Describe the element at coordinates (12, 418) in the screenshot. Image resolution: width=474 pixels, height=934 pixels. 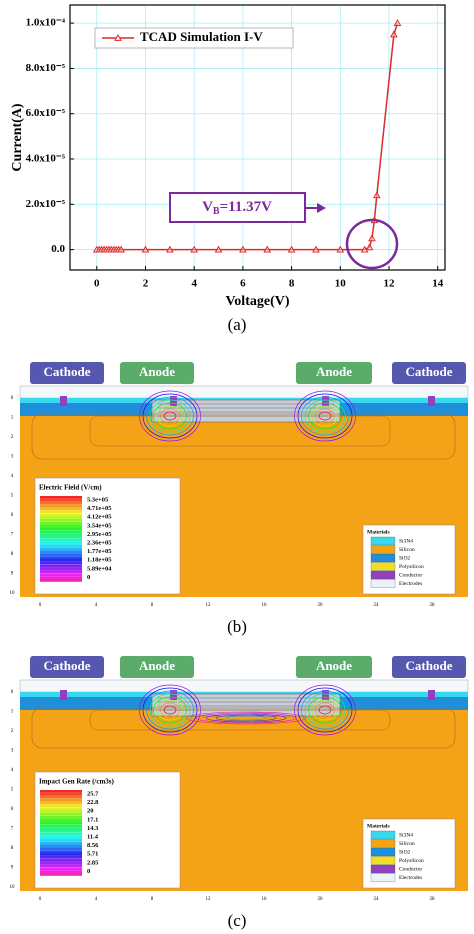
I see `y-tick-label: 1` at that location.